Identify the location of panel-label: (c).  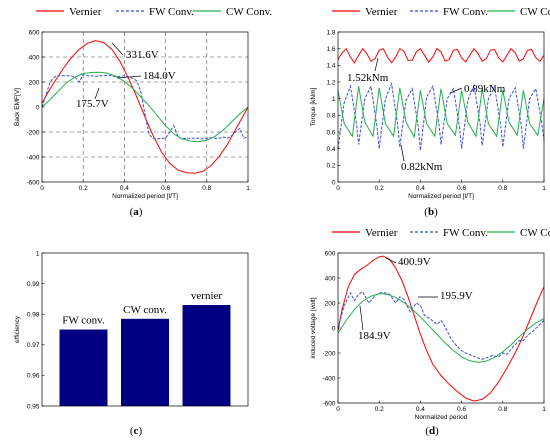
(136, 431).